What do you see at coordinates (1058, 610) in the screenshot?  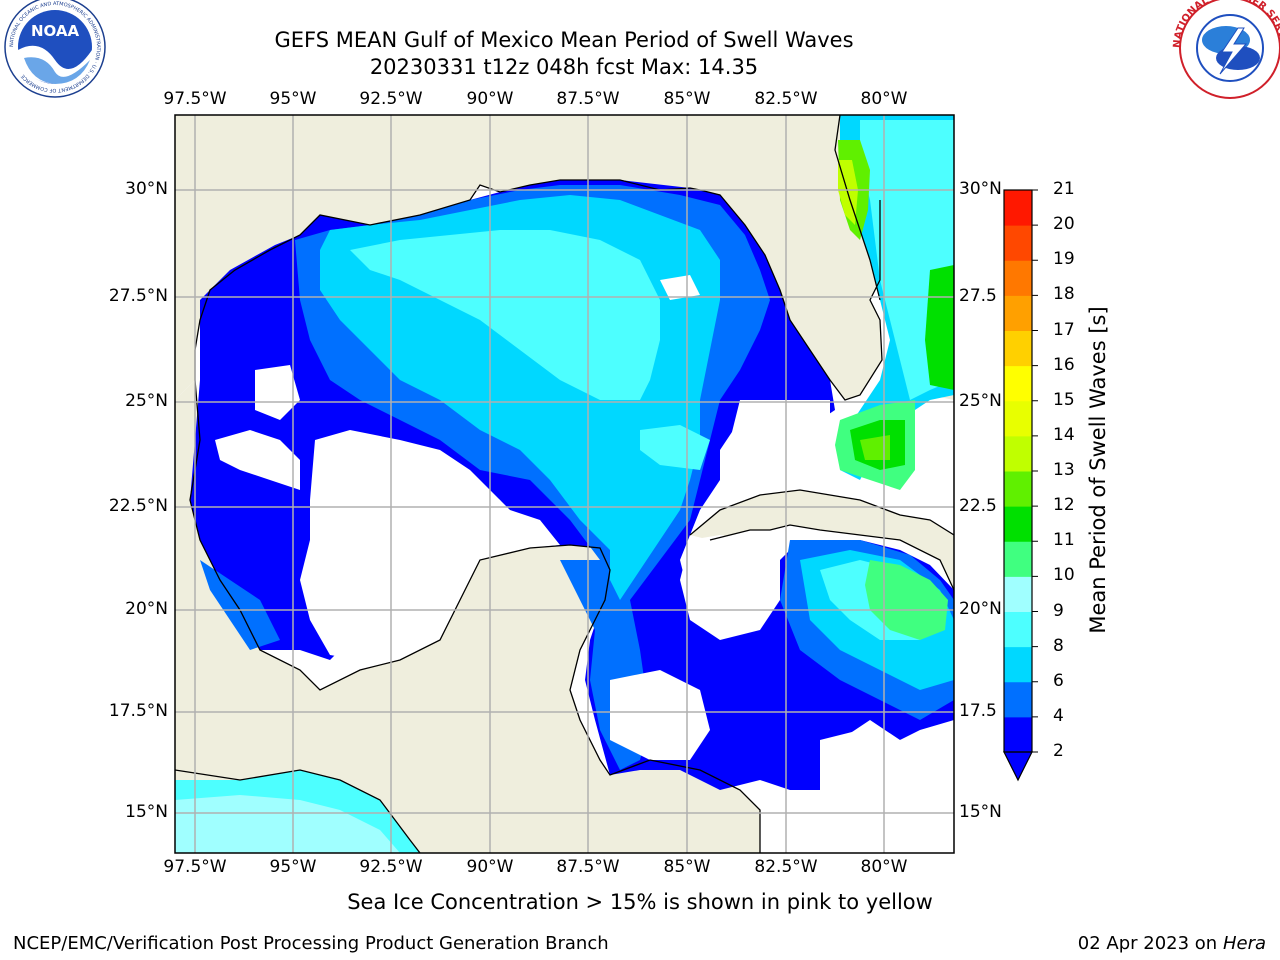 I see `colorbar-tick-label: 9` at bounding box center [1058, 610].